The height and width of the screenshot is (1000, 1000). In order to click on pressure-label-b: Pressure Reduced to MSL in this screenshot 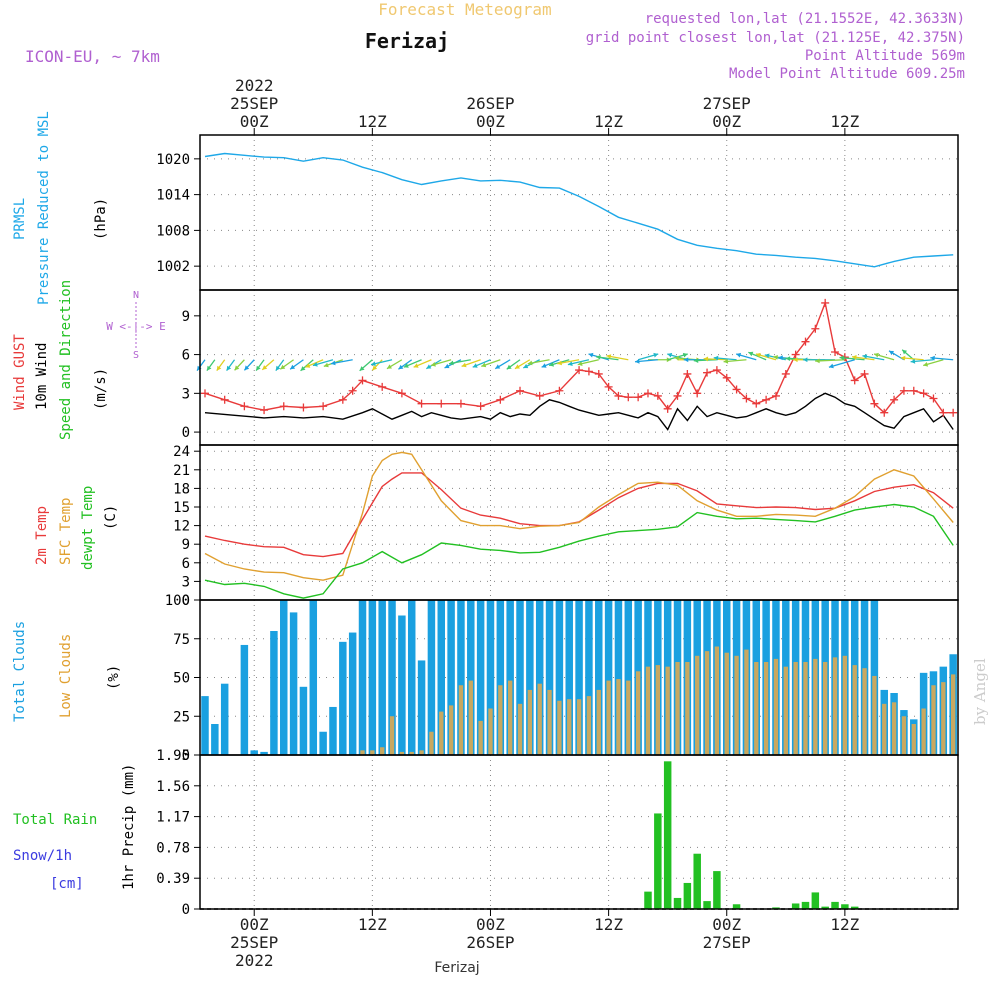, I will do `click(44, 208)`.